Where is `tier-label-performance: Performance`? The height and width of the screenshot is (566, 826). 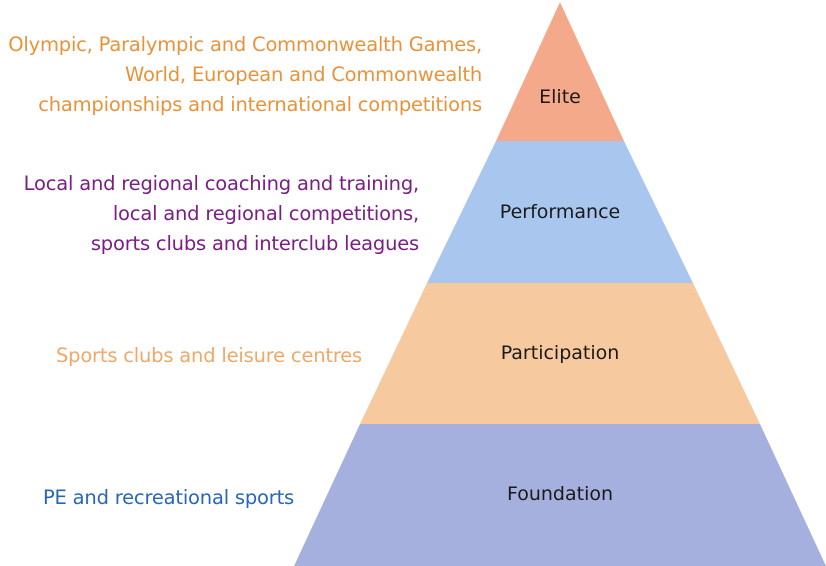 tier-label-performance: Performance is located at coordinates (560, 212).